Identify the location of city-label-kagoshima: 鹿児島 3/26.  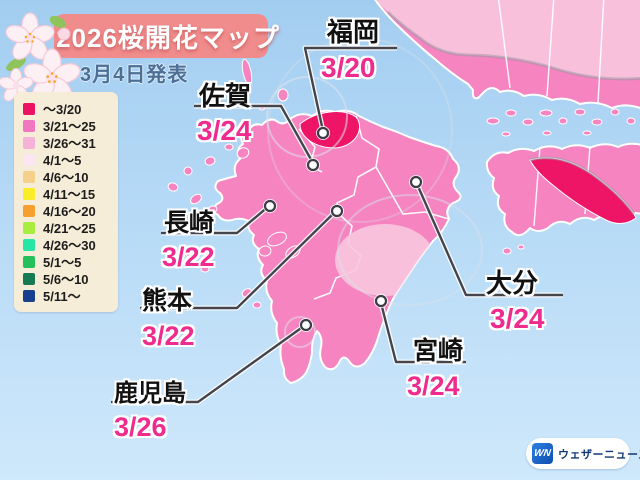
(150, 408).